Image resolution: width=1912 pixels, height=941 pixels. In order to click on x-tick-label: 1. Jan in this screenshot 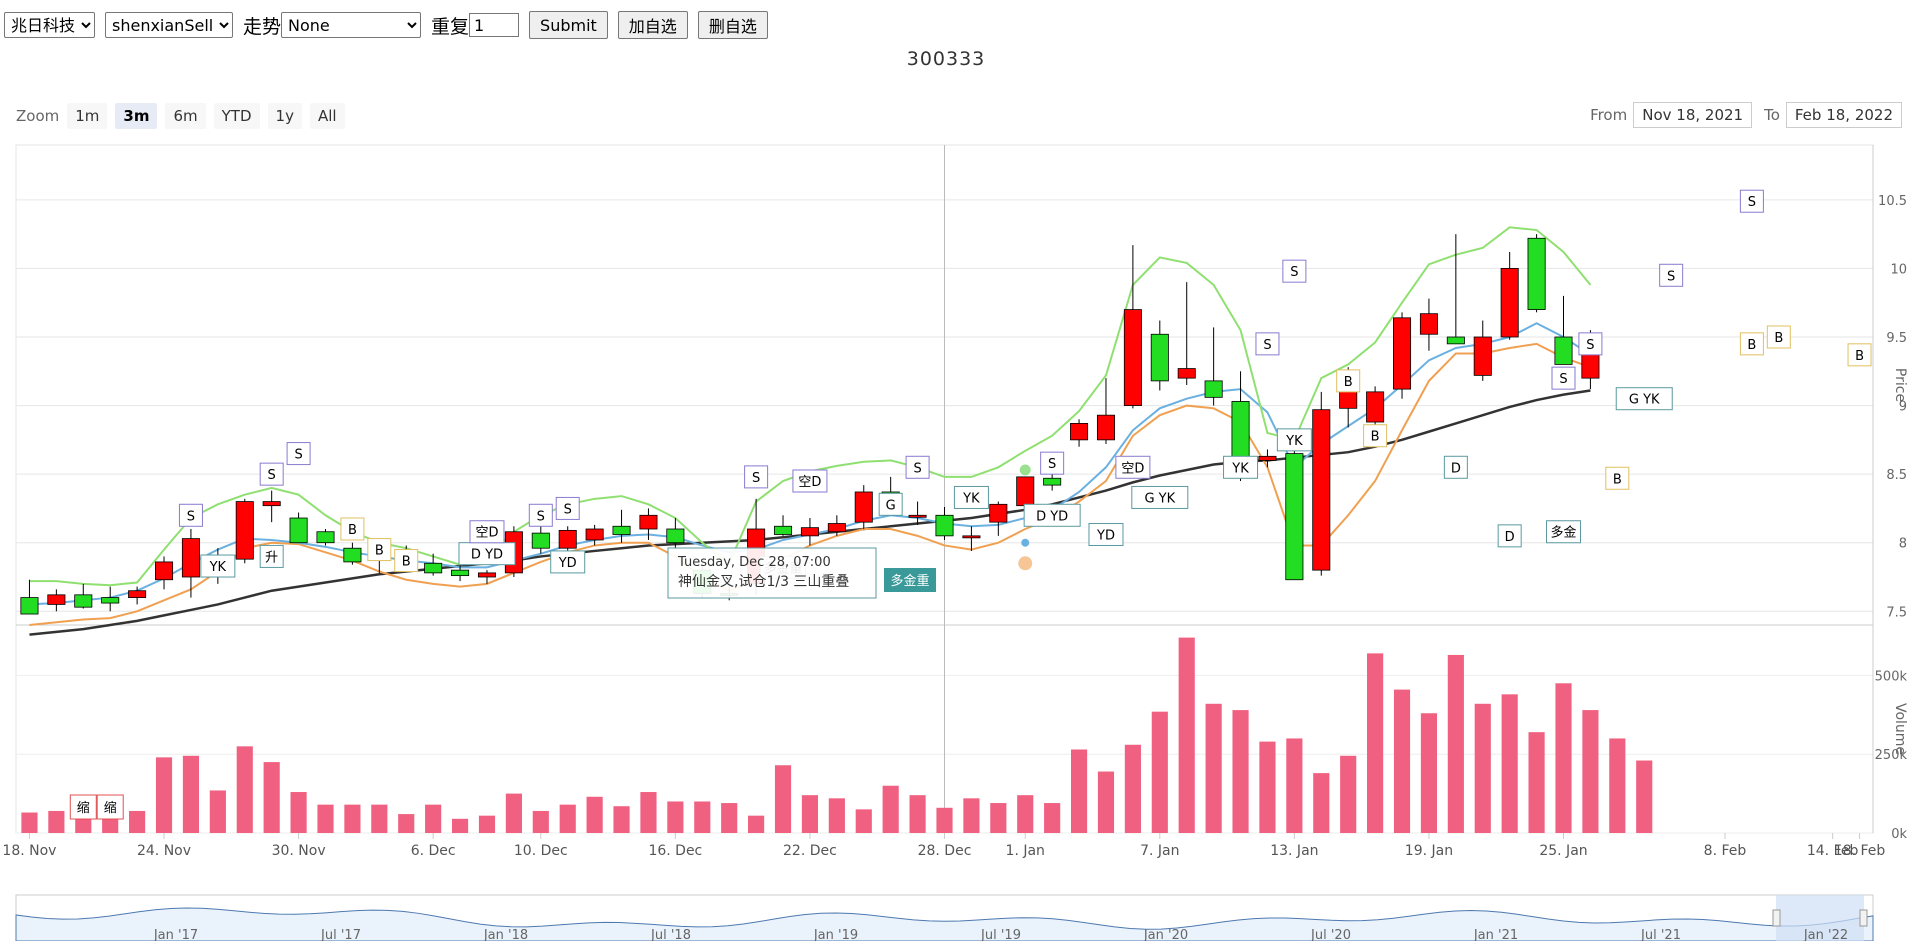, I will do `click(1025, 851)`.